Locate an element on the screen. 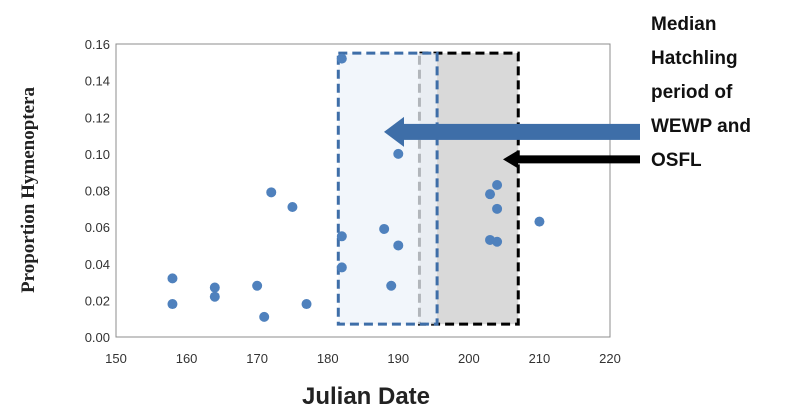 The width and height of the screenshot is (794, 411). x-tick-label: 210 is located at coordinates (540, 358).